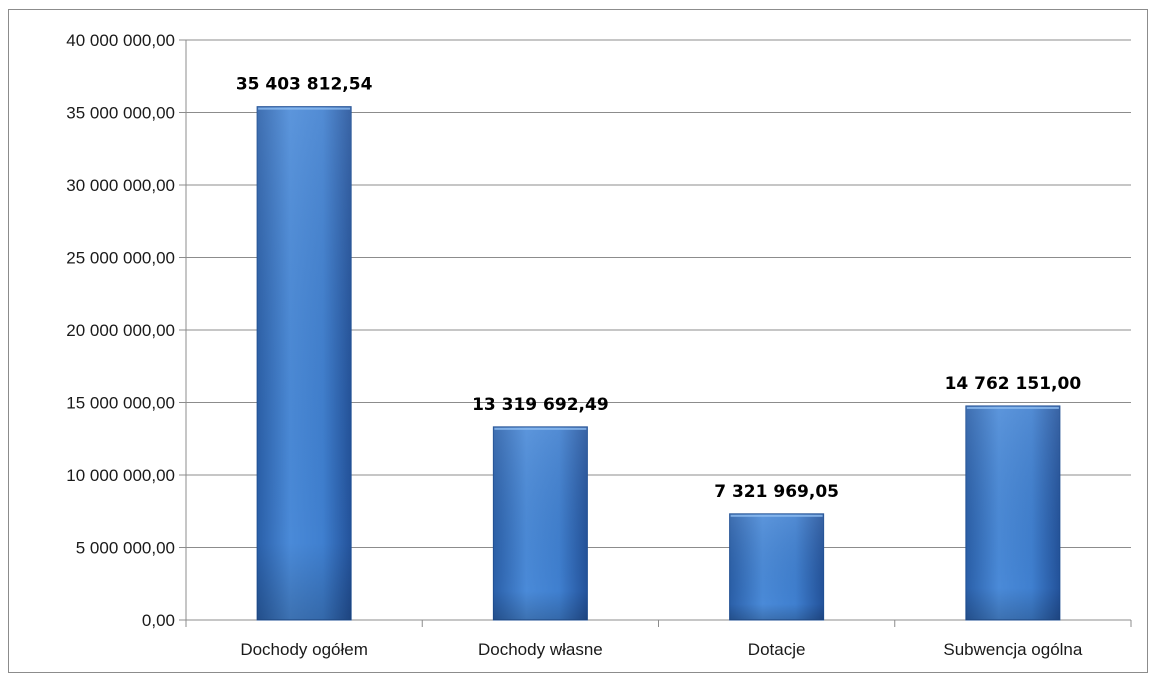  Describe the element at coordinates (120, 40) in the screenshot. I see `y-tick-label: 40 000 000,00` at that location.